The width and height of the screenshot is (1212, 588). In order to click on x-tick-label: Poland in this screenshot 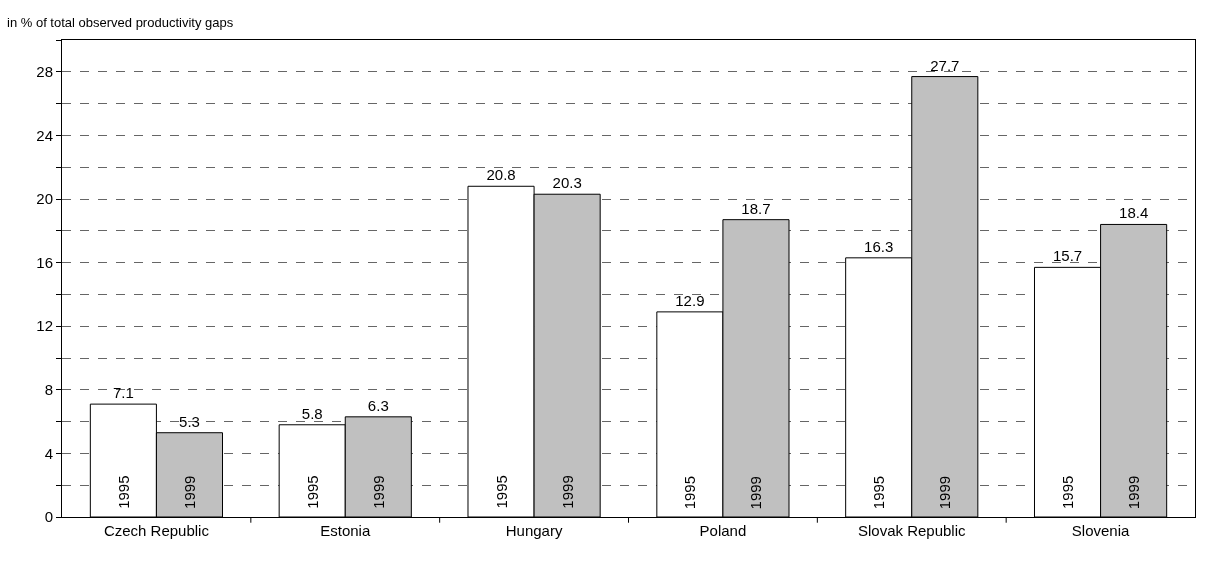, I will do `click(723, 530)`.